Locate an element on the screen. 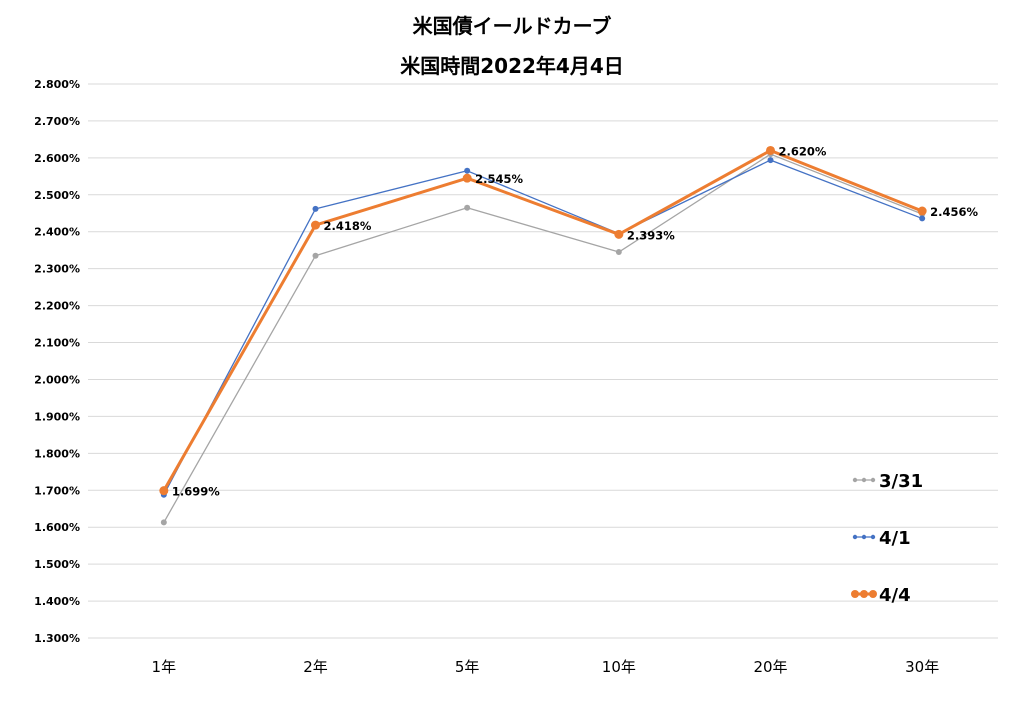  x-tick-label: 20年 is located at coordinates (770, 667).